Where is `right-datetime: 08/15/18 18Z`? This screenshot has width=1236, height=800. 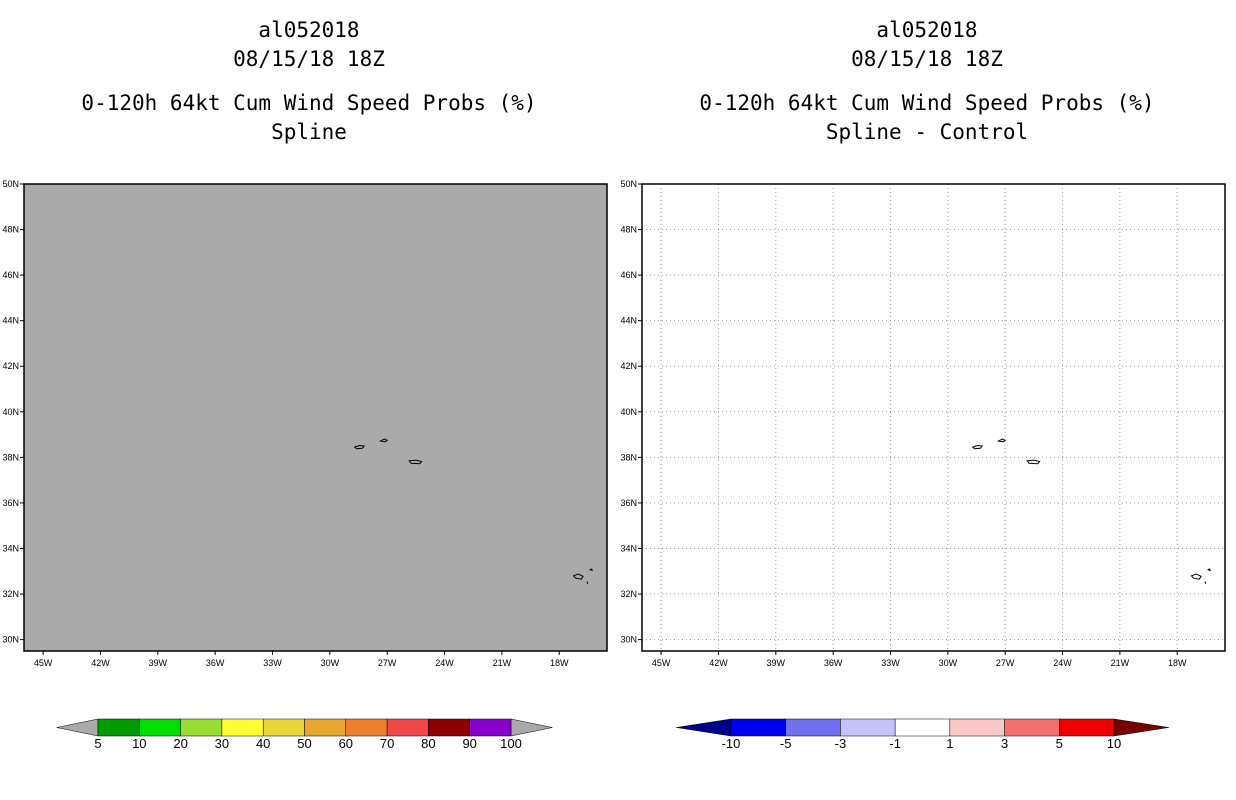 right-datetime: 08/15/18 18Z is located at coordinates (927, 59).